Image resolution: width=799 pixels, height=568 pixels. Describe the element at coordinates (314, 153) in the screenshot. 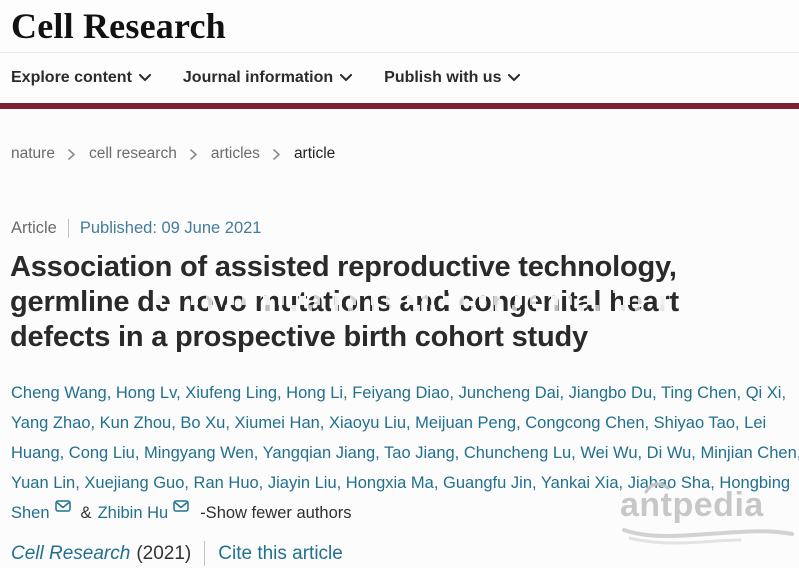

I see `breadcrumb-item-article: article` at that location.